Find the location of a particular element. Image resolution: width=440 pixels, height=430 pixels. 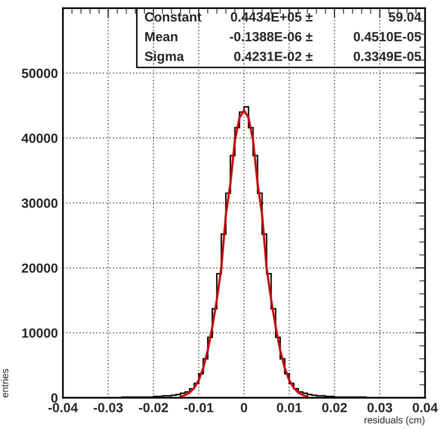

annotation: 0.4434E+05 ± is located at coordinates (271, 17).